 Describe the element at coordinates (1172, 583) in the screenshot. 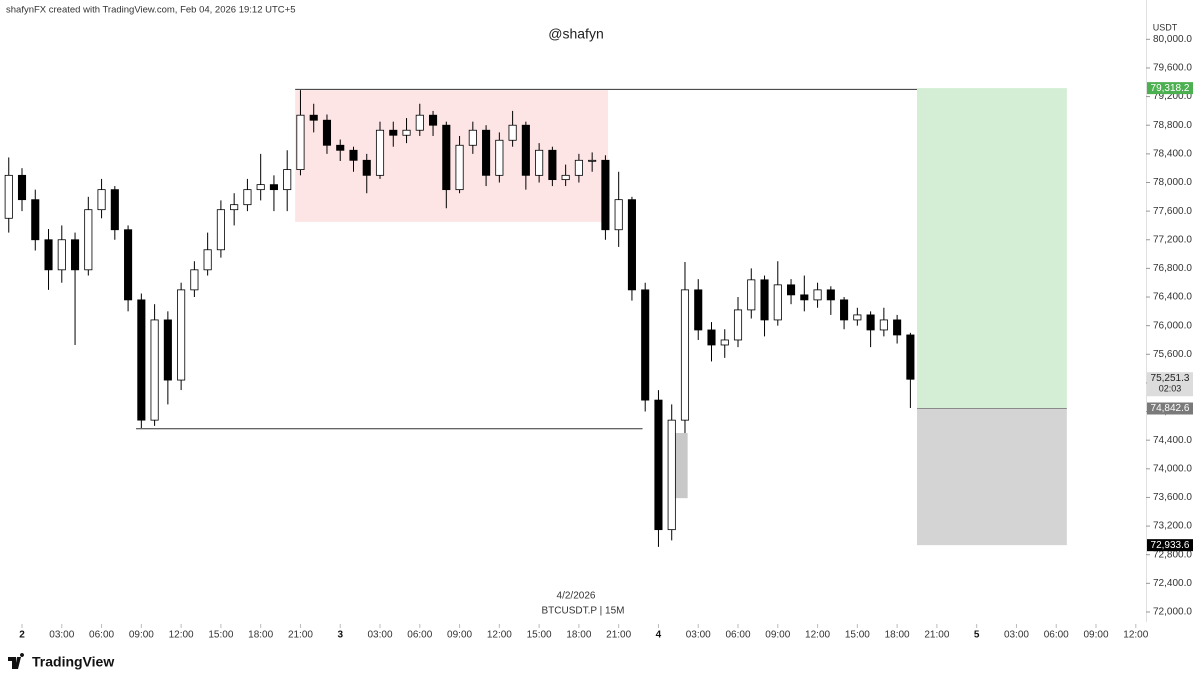

I see `y-tick-label: 72,400.0` at that location.